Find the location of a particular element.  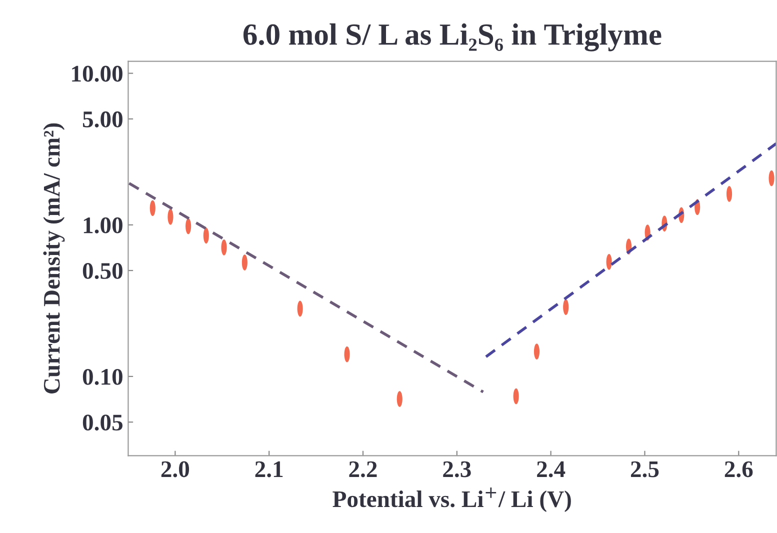

y-tick-label: 0.50 is located at coordinates (102, 271).